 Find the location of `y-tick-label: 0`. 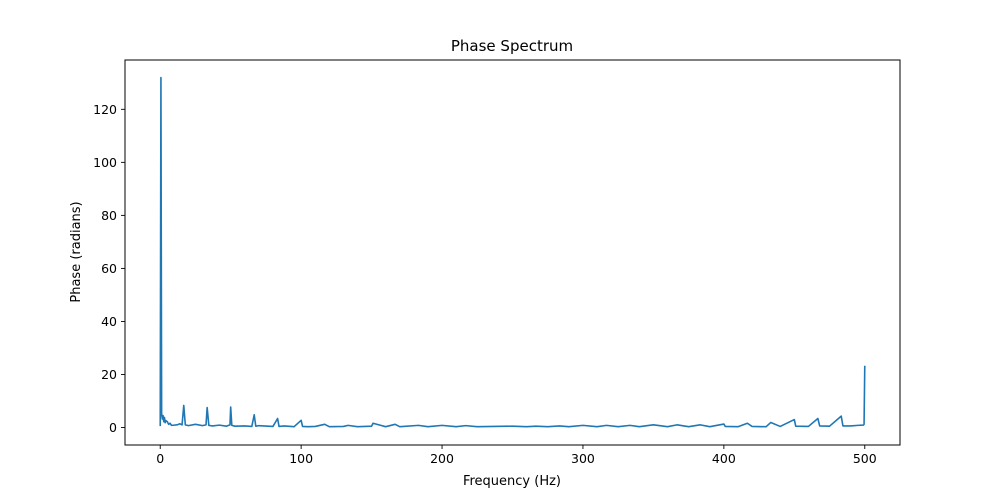

y-tick-label: 0 is located at coordinates (113, 427).